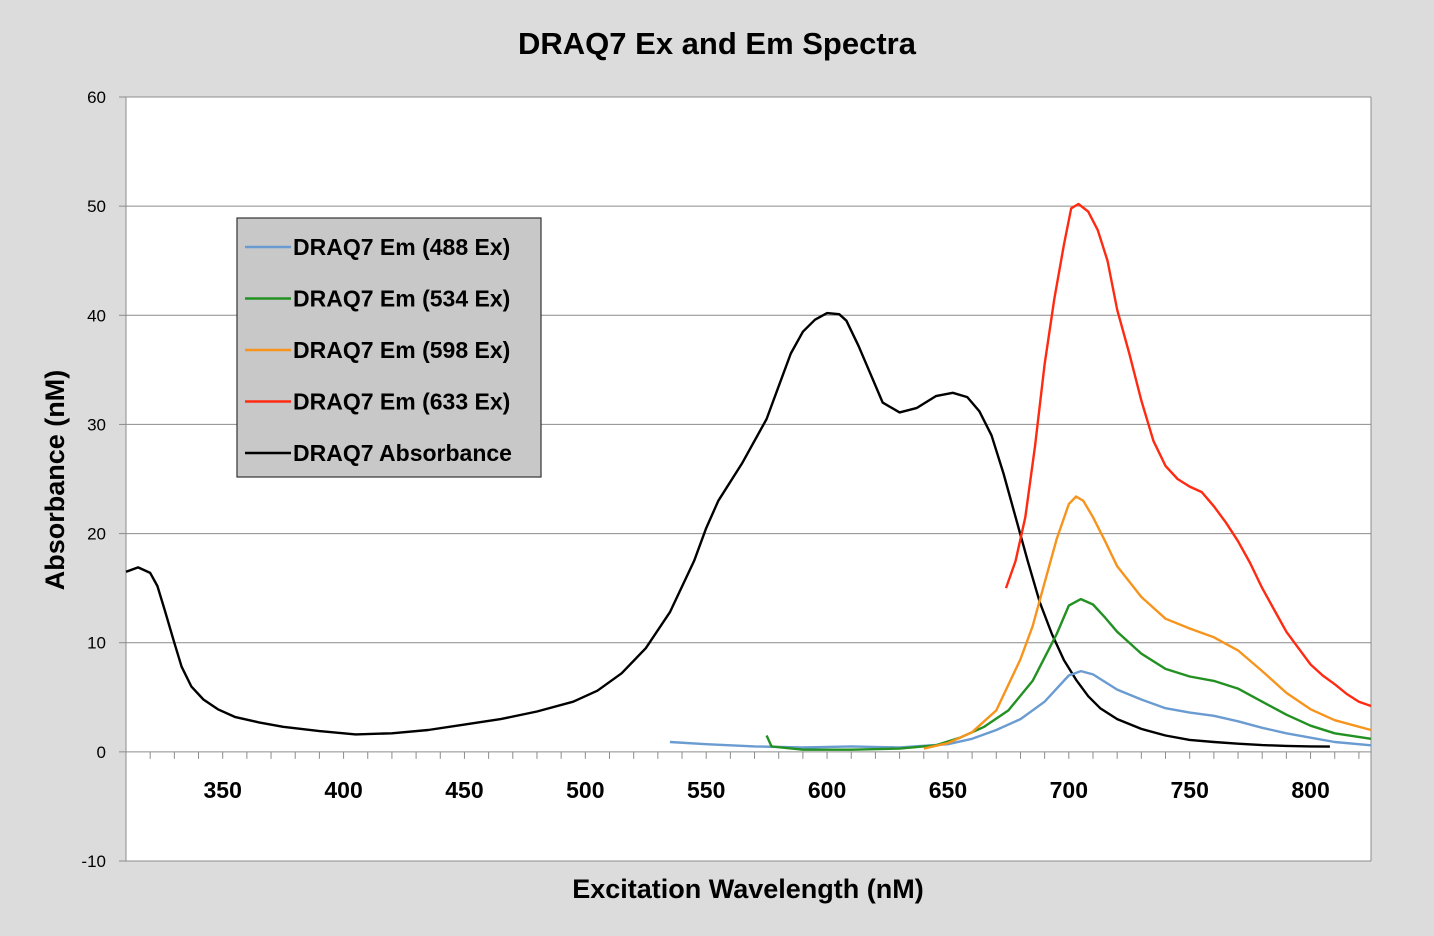 This screenshot has width=1434, height=936. I want to click on legend-label: DRAQ7 Absorbance, so click(402, 453).